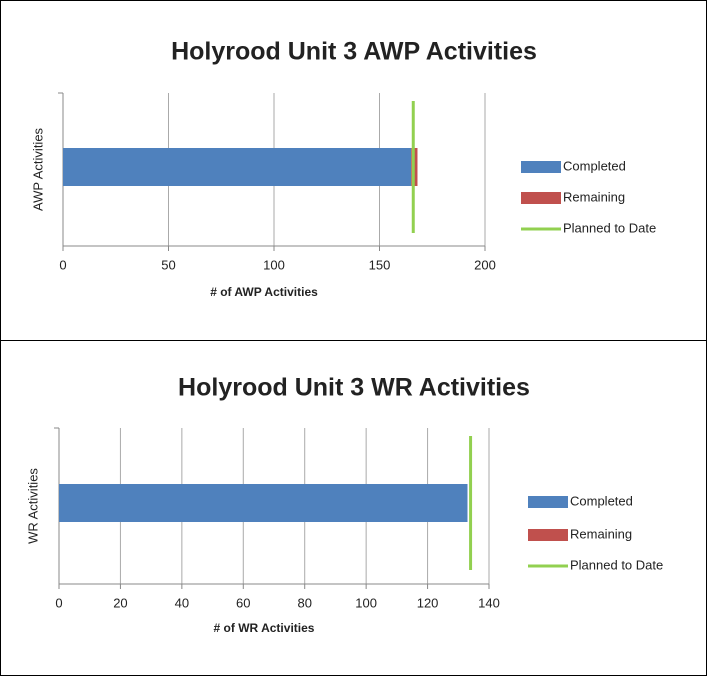 This screenshot has height=676, width=707. I want to click on x-tick-label: 120, so click(428, 602).